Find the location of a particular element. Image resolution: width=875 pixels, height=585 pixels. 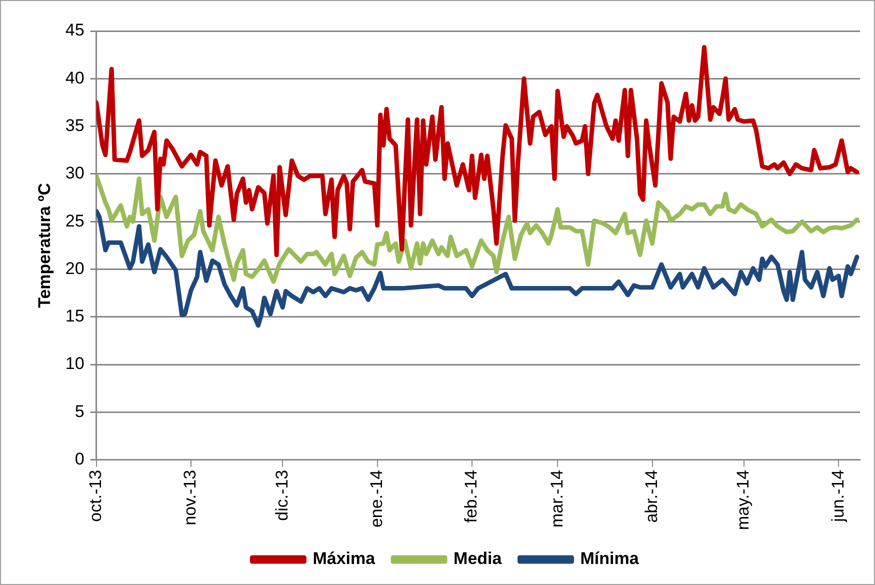

y-tick-label: 5 is located at coordinates (79, 411).